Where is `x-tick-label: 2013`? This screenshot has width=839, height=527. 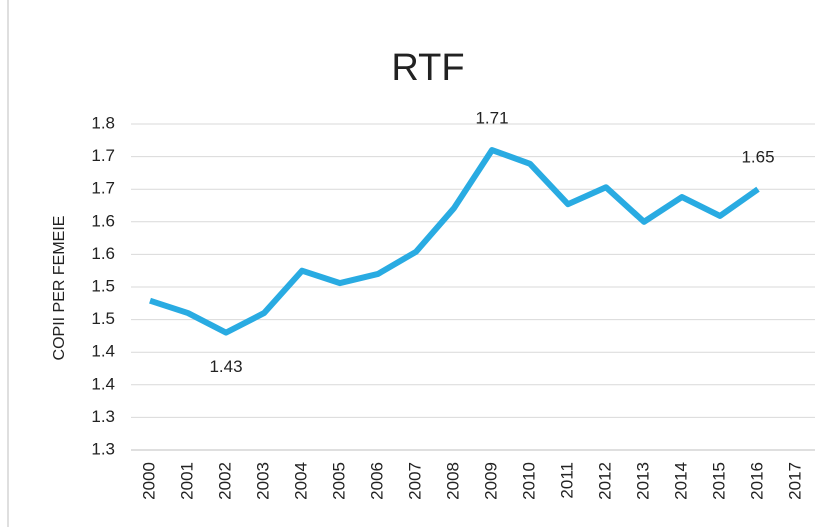
x-tick-label: 2013 is located at coordinates (642, 481).